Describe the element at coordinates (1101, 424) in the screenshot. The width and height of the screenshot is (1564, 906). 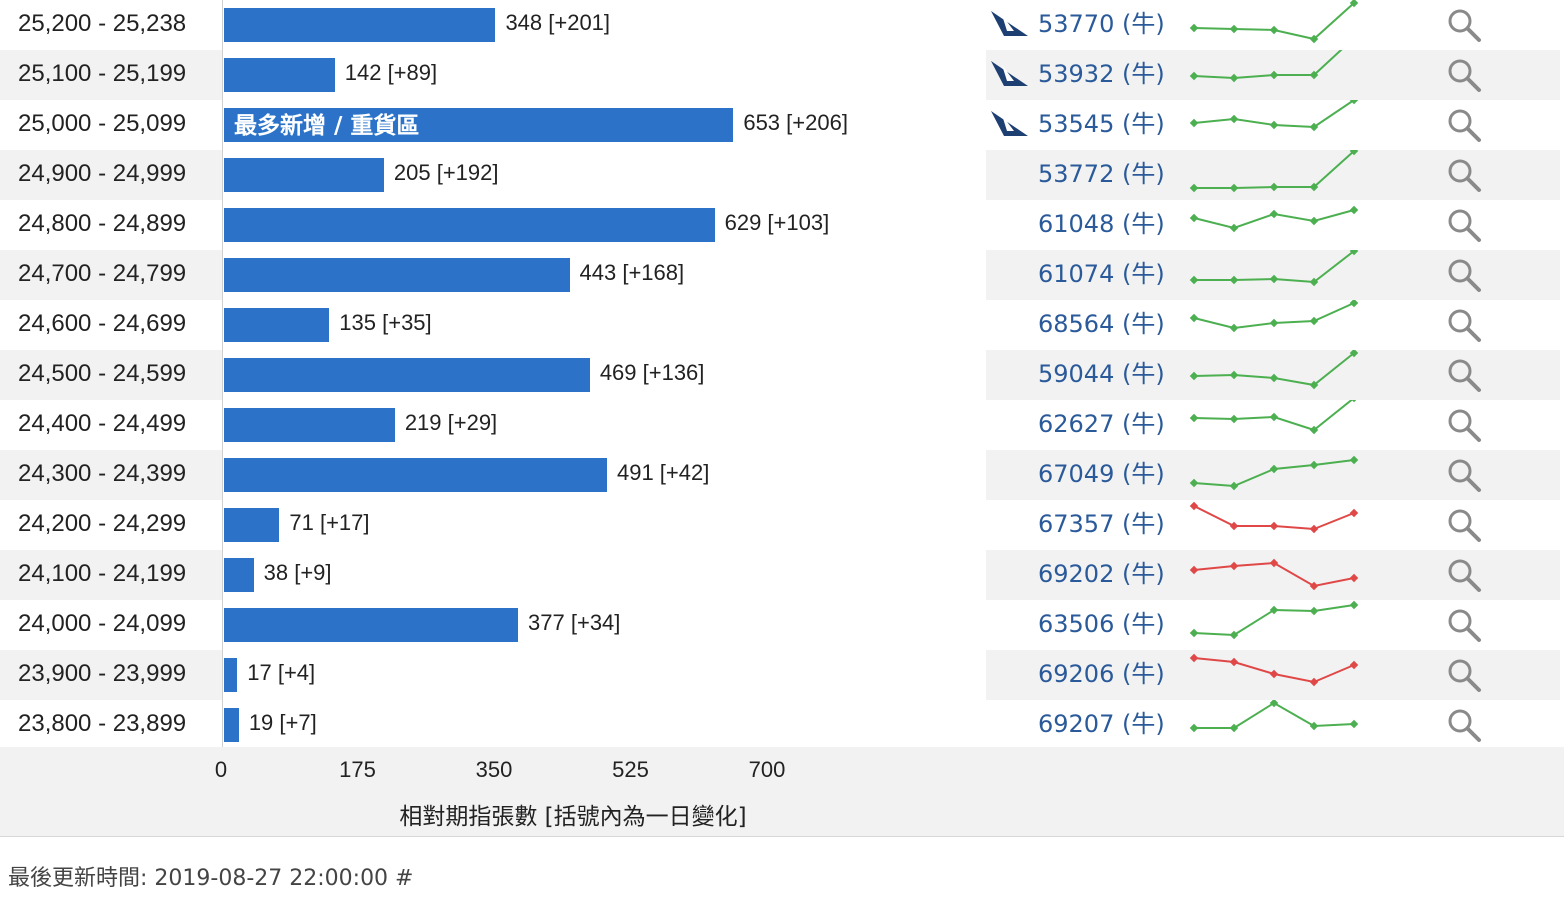
I see `warrant-code-link: 62627 (牛)` at that location.